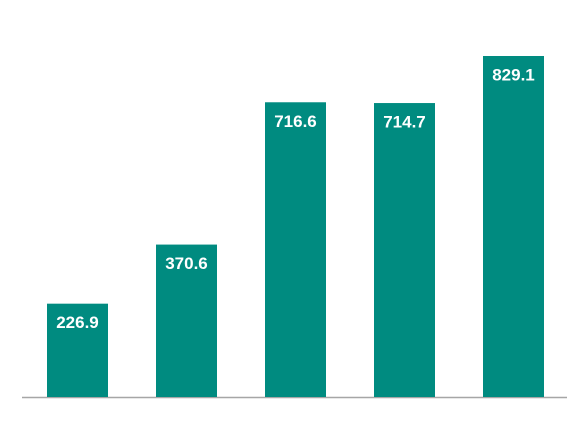  What do you see at coordinates (77, 322) in the screenshot?
I see `value-label: 226.9` at bounding box center [77, 322].